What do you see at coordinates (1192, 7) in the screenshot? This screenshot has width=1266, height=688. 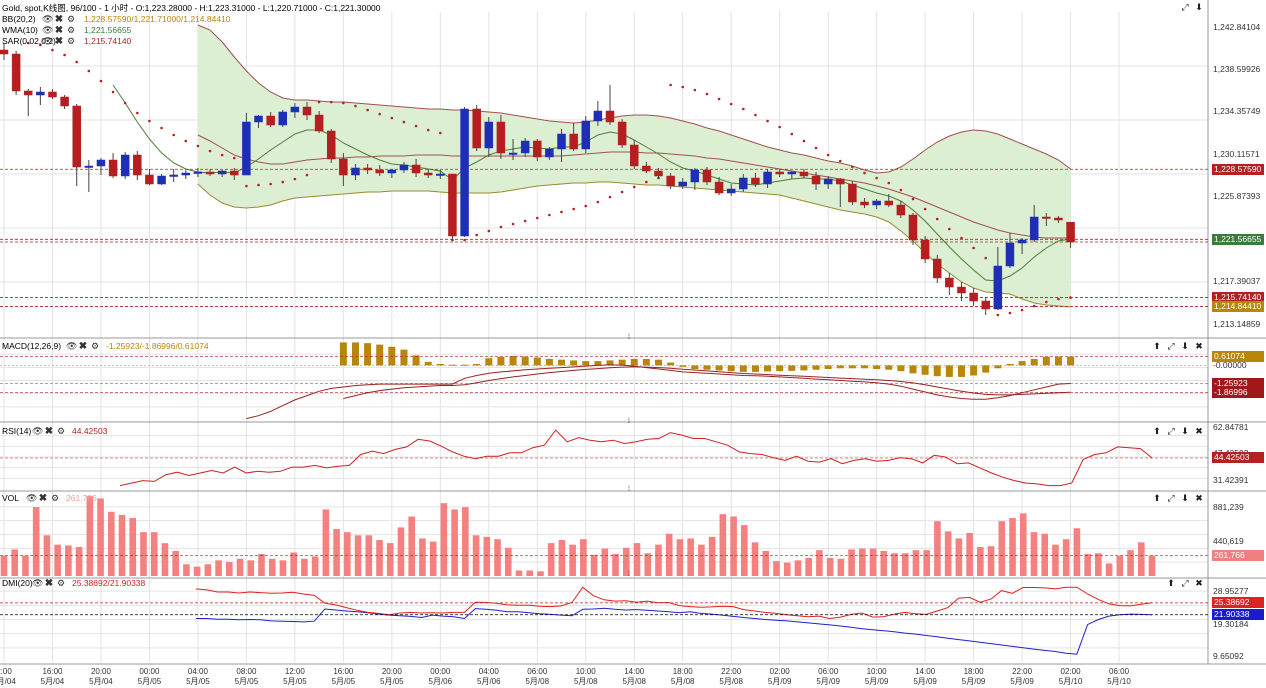 I see `main-pane-buttons: ⤢ ⬇` at bounding box center [1192, 7].